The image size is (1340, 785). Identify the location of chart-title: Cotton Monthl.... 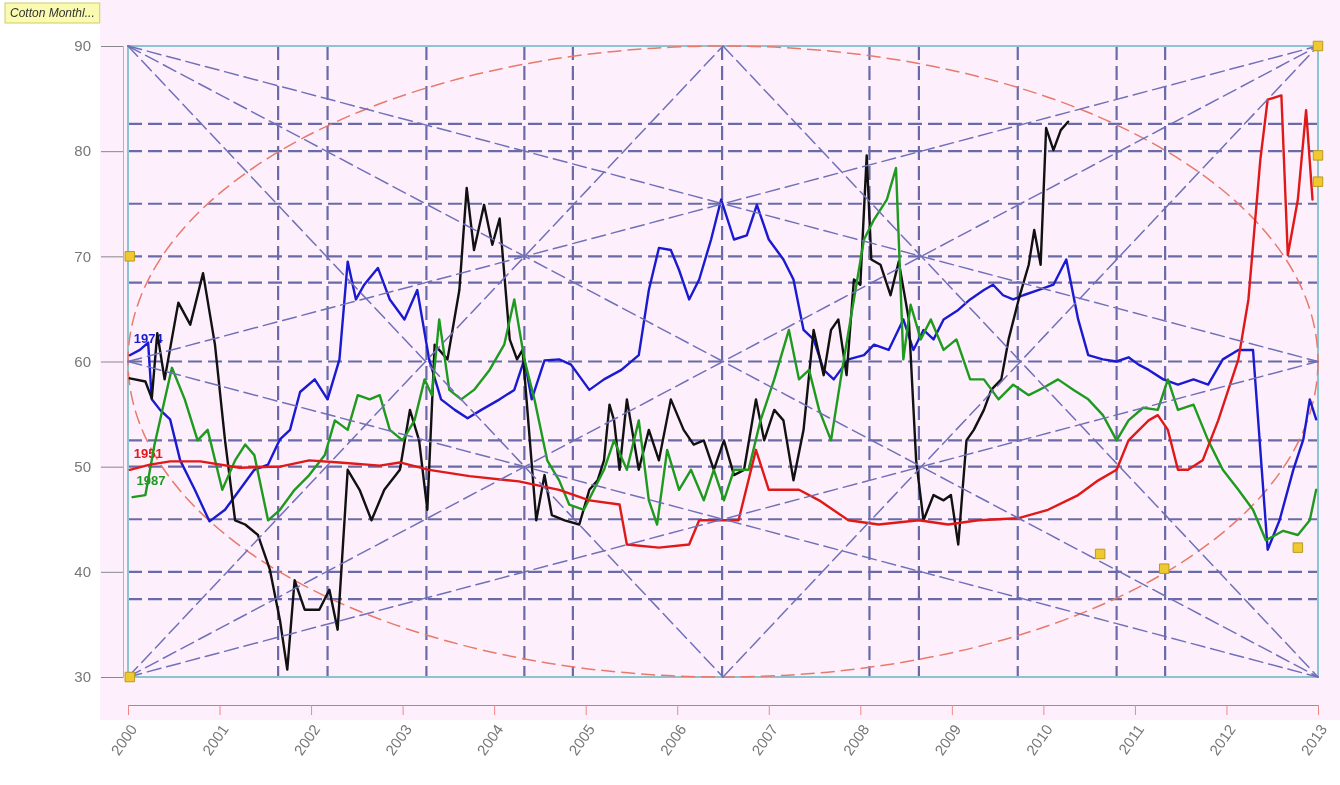
(52, 13).